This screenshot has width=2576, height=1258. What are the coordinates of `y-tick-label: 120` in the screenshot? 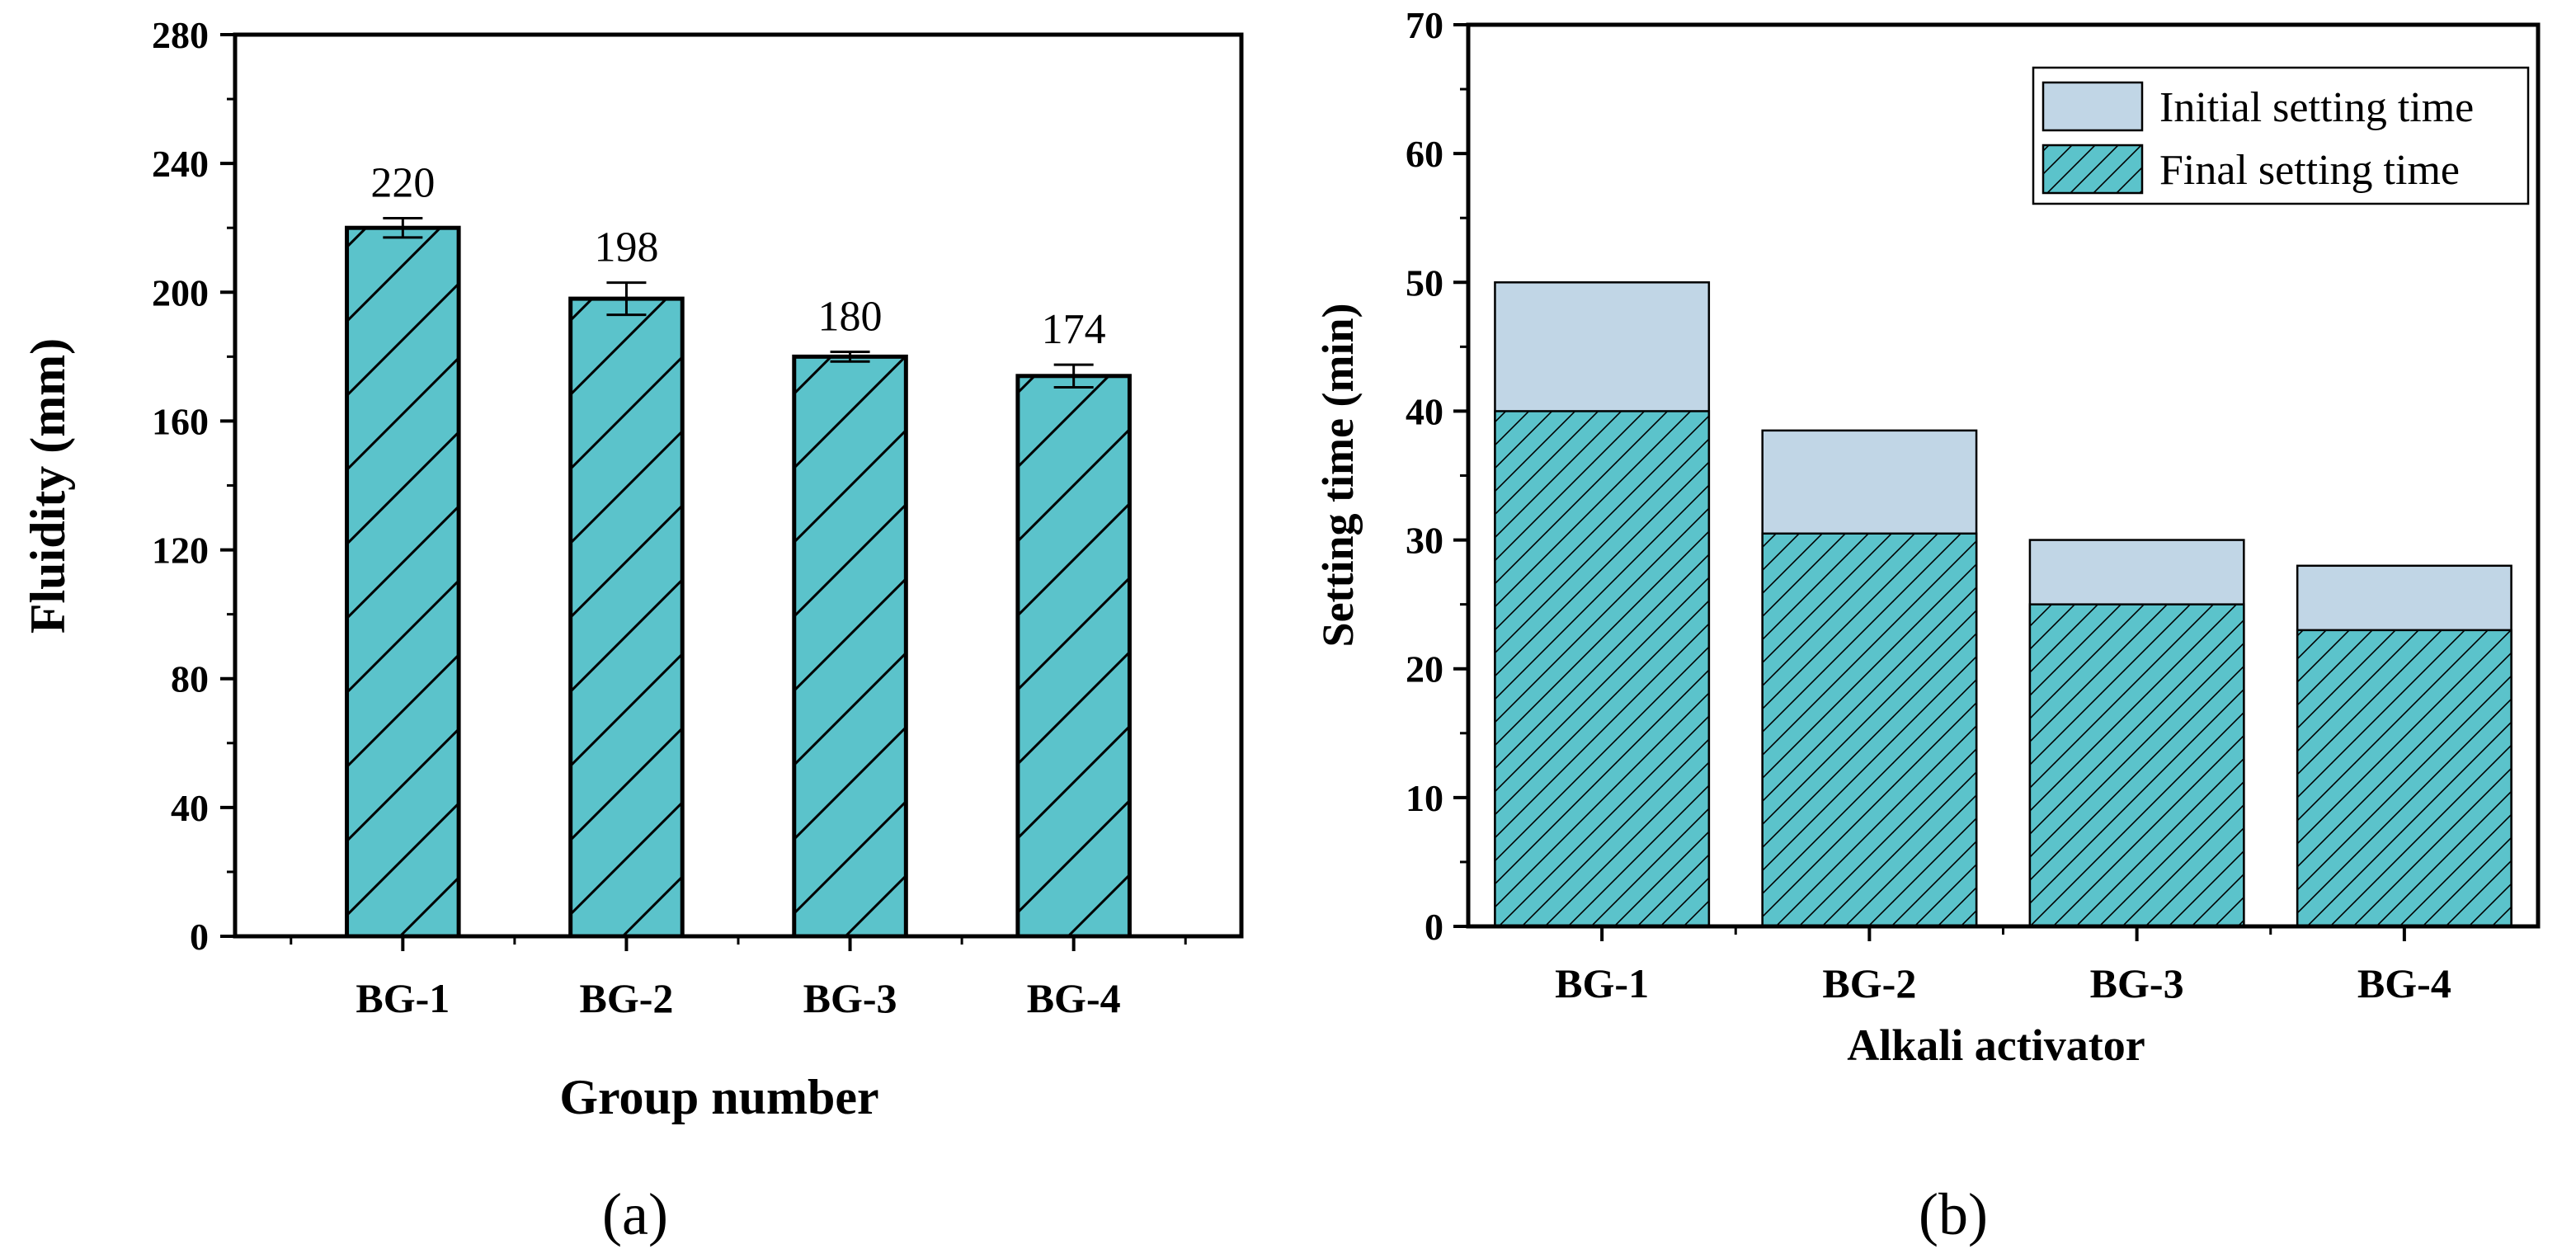 It's located at (180, 551).